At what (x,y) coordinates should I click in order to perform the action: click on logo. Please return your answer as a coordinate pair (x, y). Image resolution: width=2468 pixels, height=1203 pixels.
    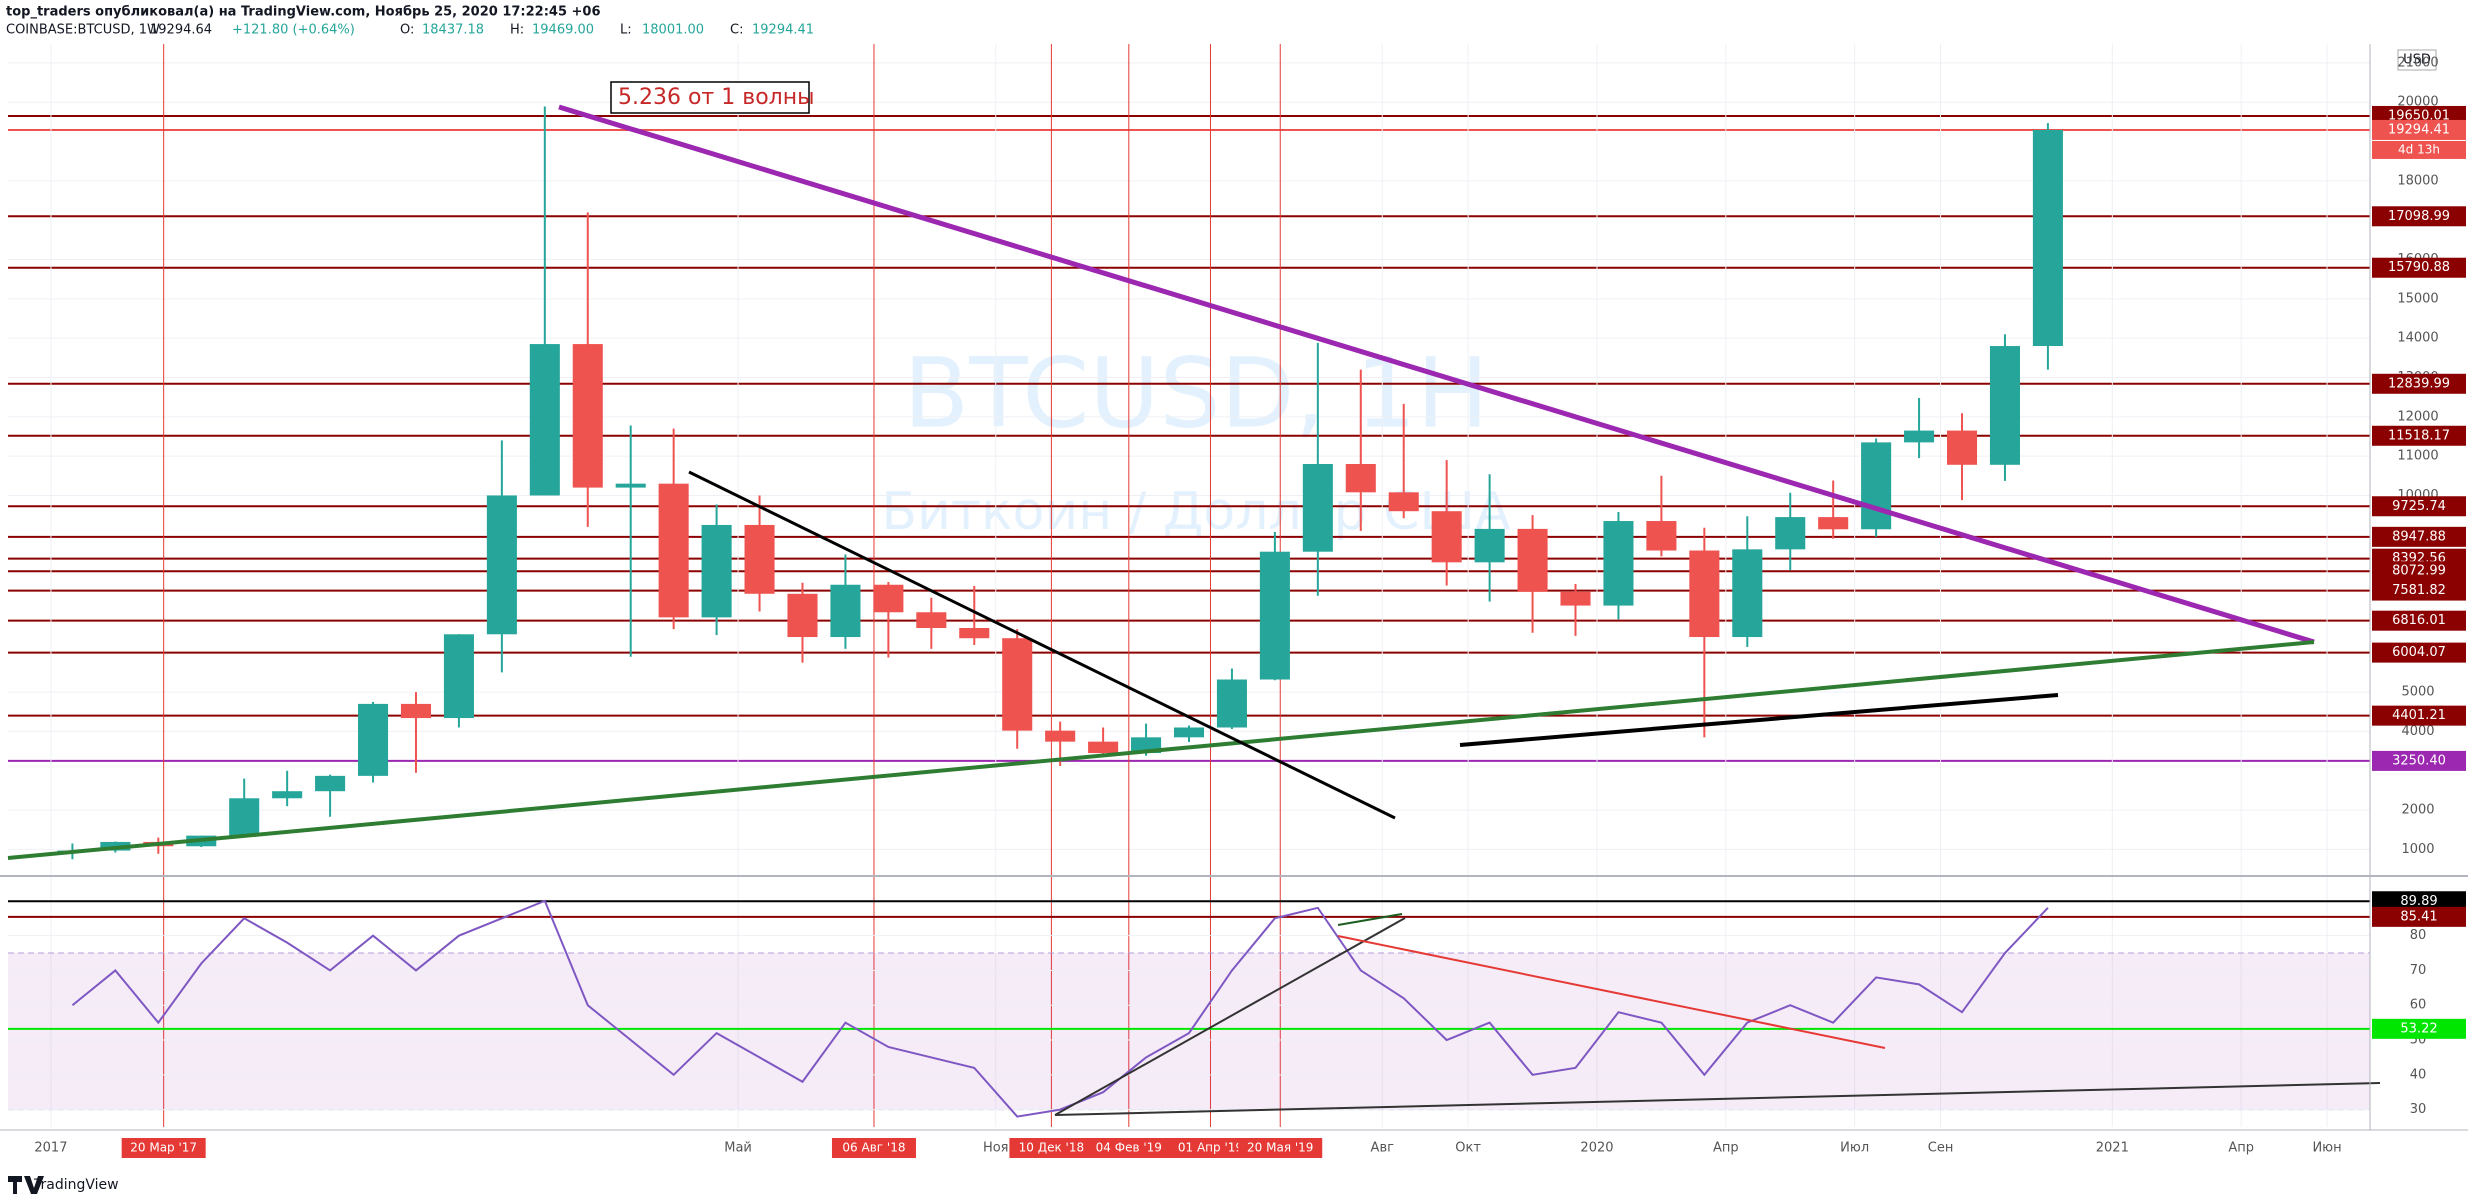
    Looking at the image, I should click on (26, 1185).